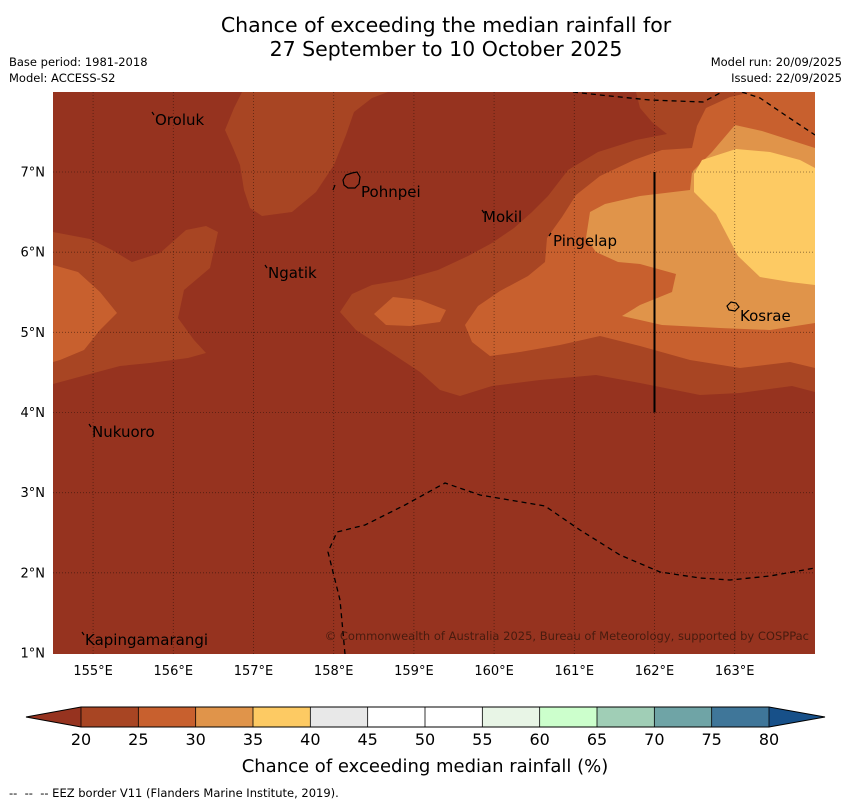 The image size is (850, 804). I want to click on lon-label: 157°E, so click(254, 671).